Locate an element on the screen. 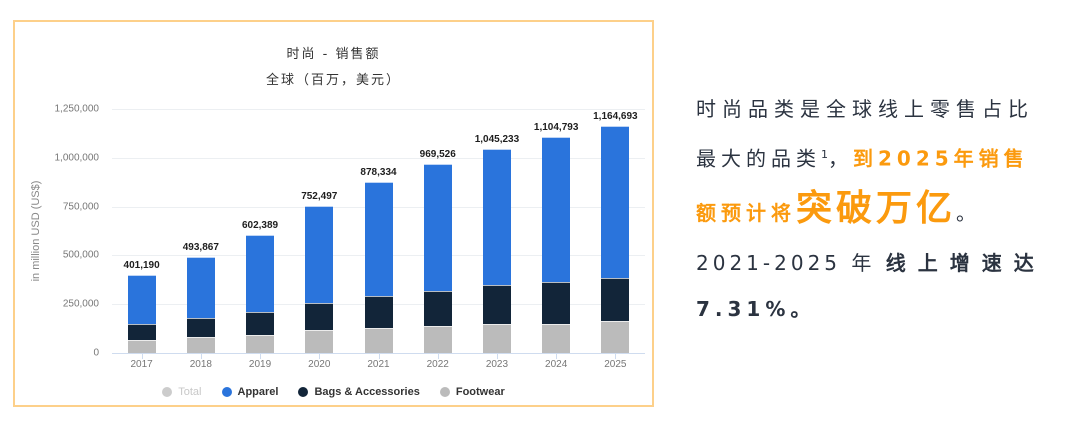 The height and width of the screenshot is (427, 1080). legend-label: Total is located at coordinates (190, 392).